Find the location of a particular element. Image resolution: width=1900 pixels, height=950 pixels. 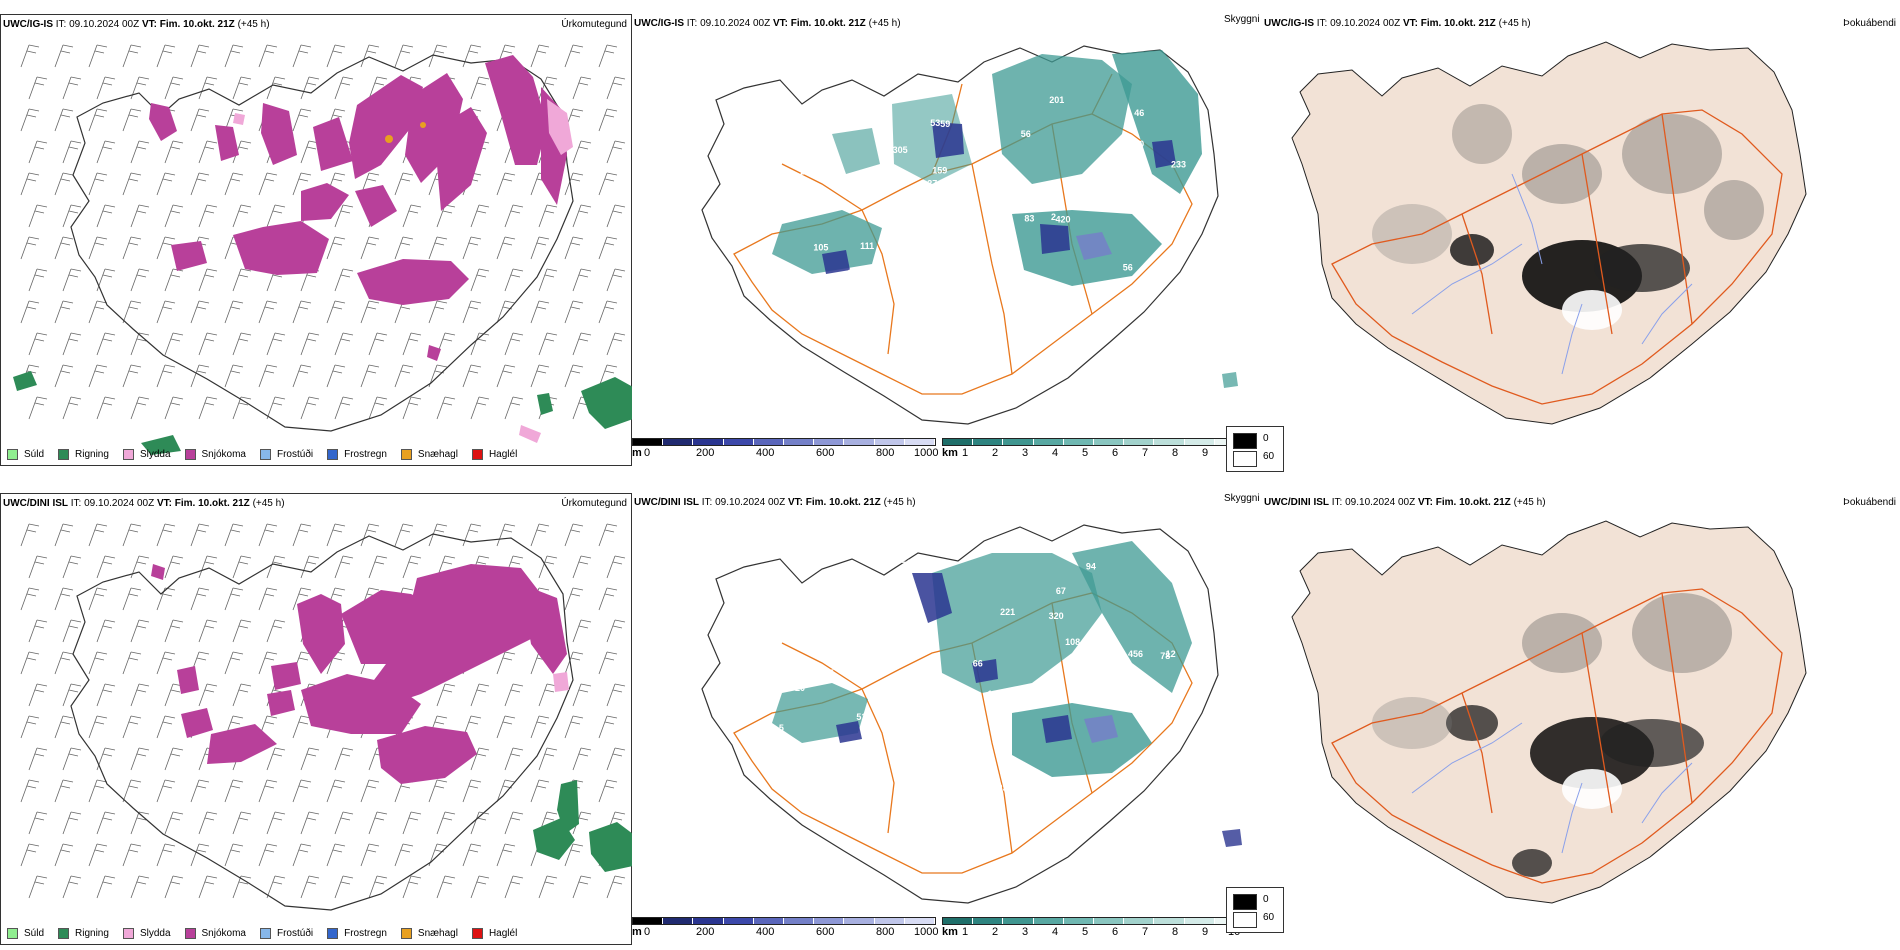

precip-title-bottom: Úrkomutegund is located at coordinates (594, 503).